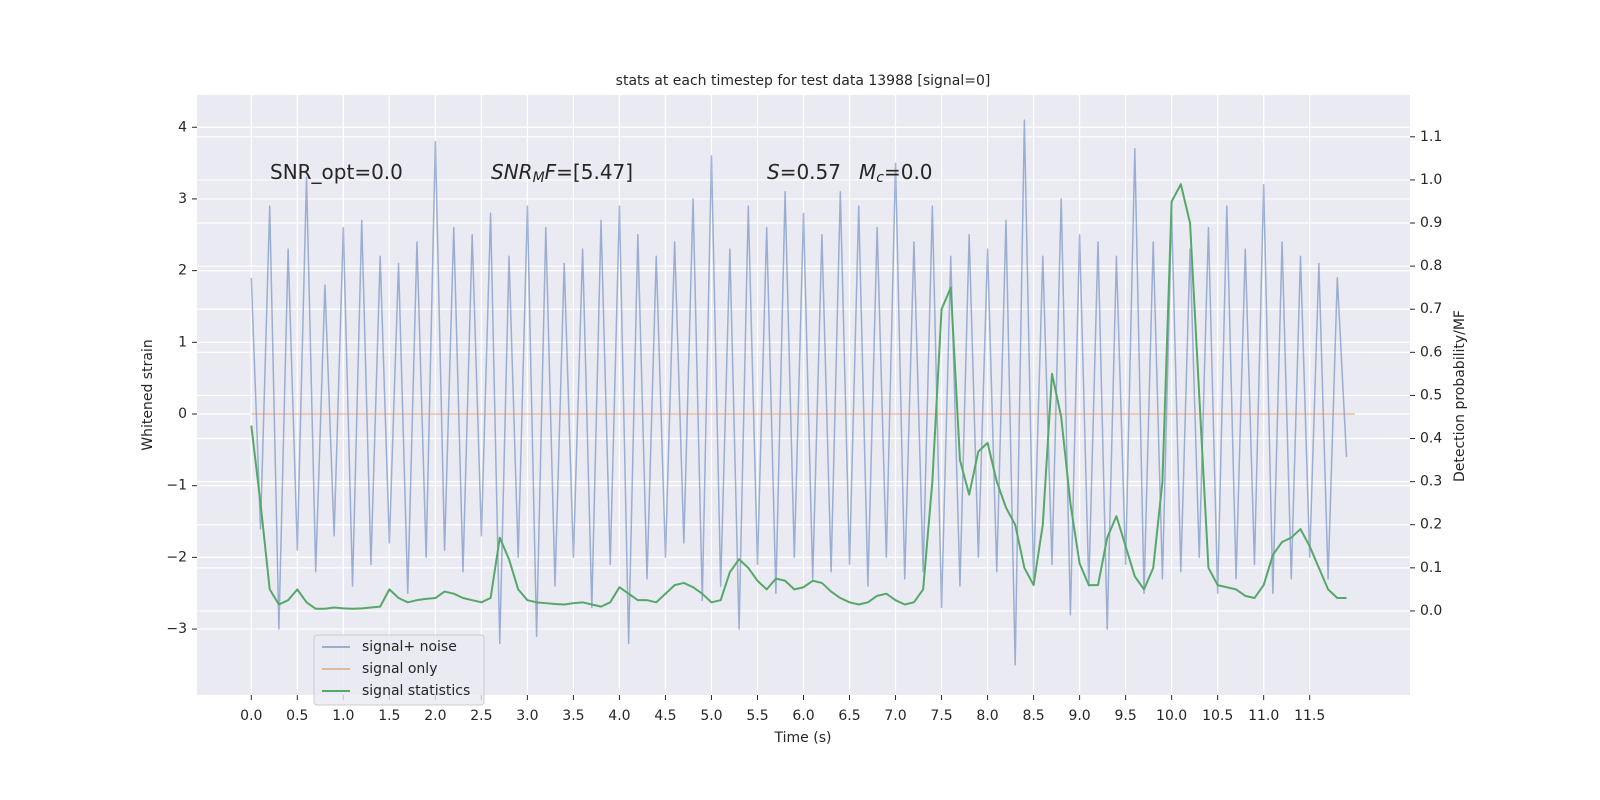  Describe the element at coordinates (1079, 716) in the screenshot. I see `x-tick-label: 9.0` at that location.